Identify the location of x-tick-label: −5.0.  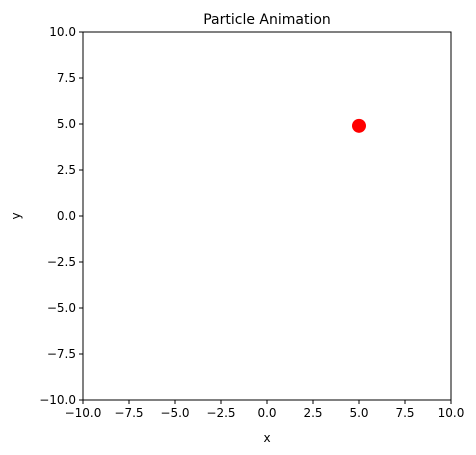
(174, 413).